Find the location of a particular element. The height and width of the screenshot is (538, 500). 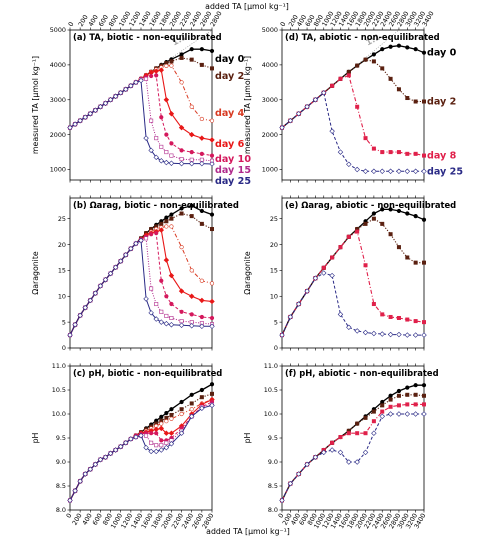

y-tick-label: 11.0 is located at coordinates (271, 366).